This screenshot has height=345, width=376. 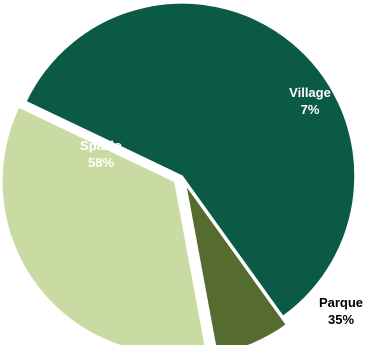 I want to click on slice-value-spazio: 58%, so click(x=101, y=162).